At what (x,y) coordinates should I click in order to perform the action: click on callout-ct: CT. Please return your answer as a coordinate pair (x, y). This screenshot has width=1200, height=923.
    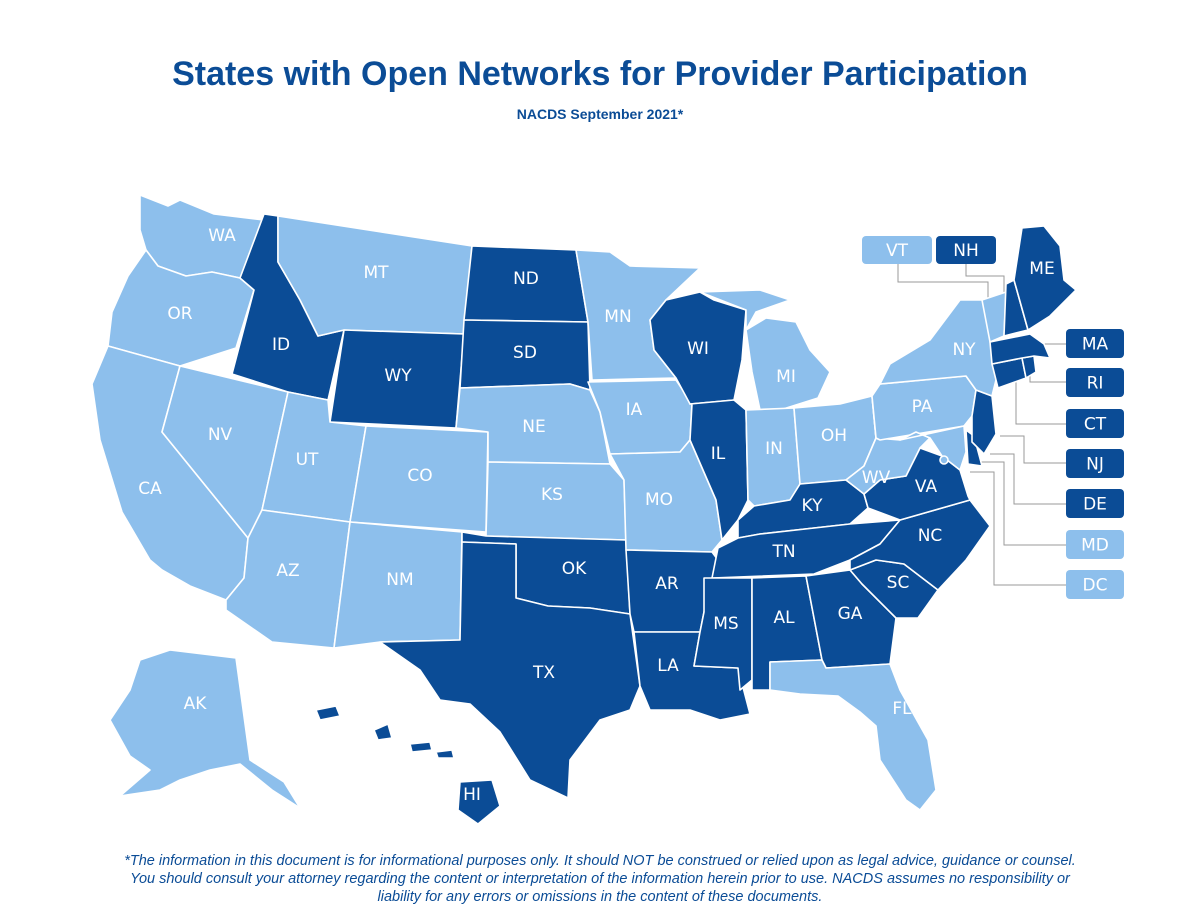
    Looking at the image, I should click on (1095, 423).